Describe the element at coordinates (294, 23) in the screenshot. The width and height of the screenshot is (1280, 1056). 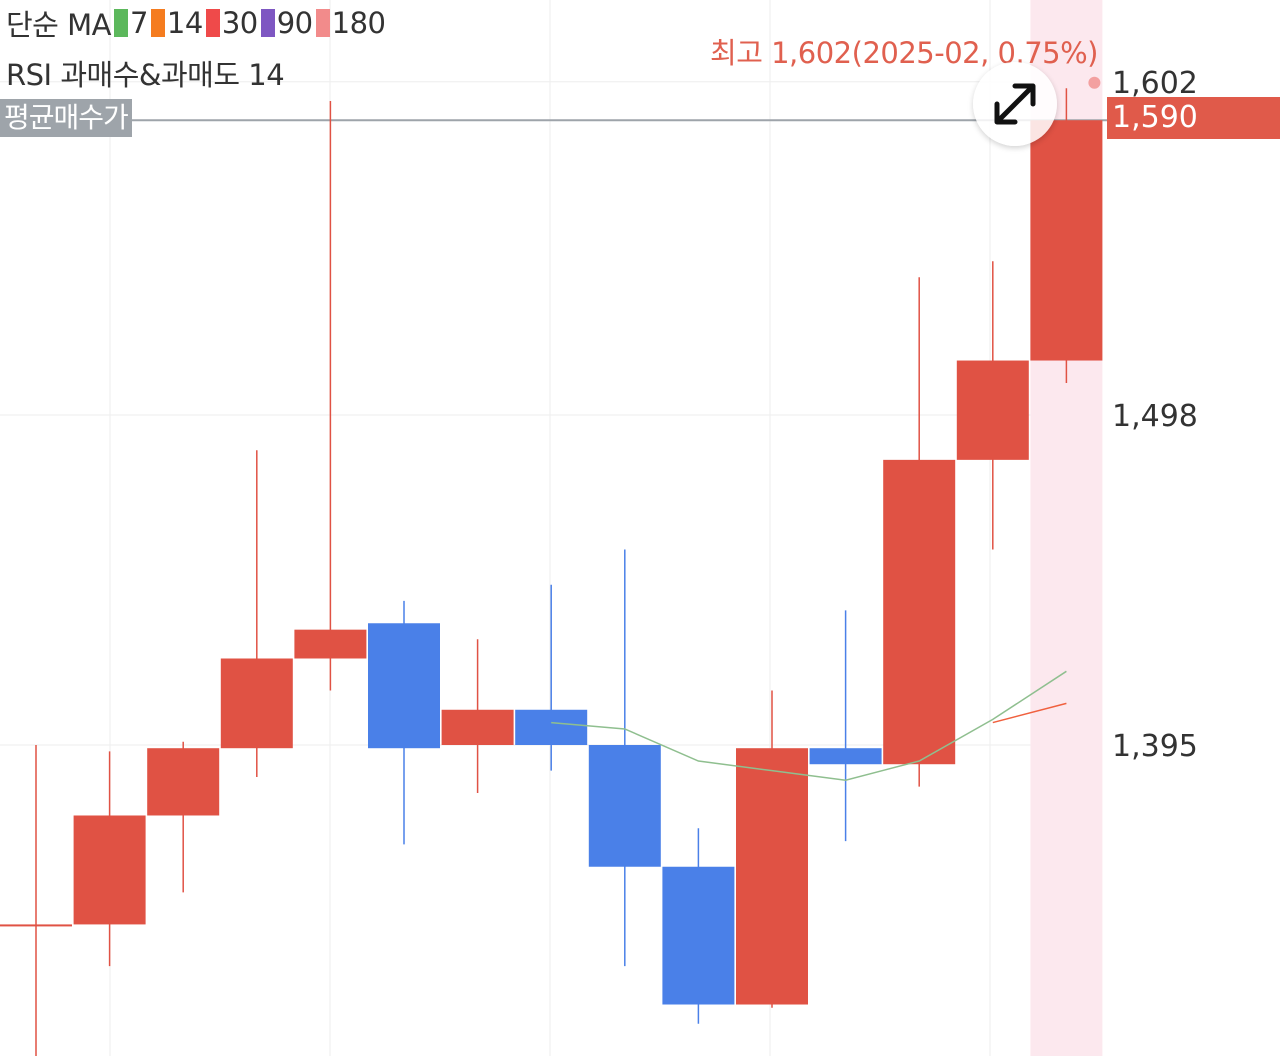
I see `ma90-label: 90` at that location.